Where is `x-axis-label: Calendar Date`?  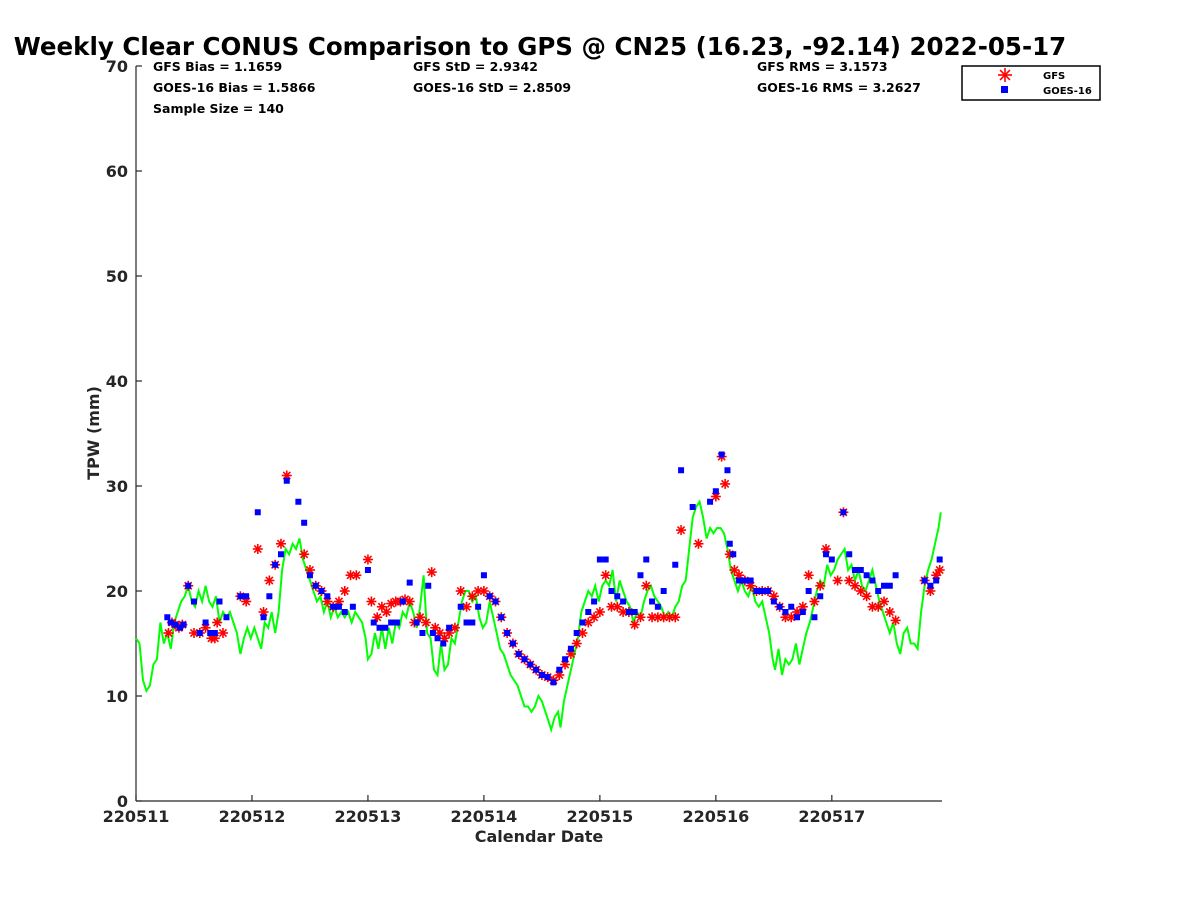
x-axis-label: Calendar Date is located at coordinates (539, 836).